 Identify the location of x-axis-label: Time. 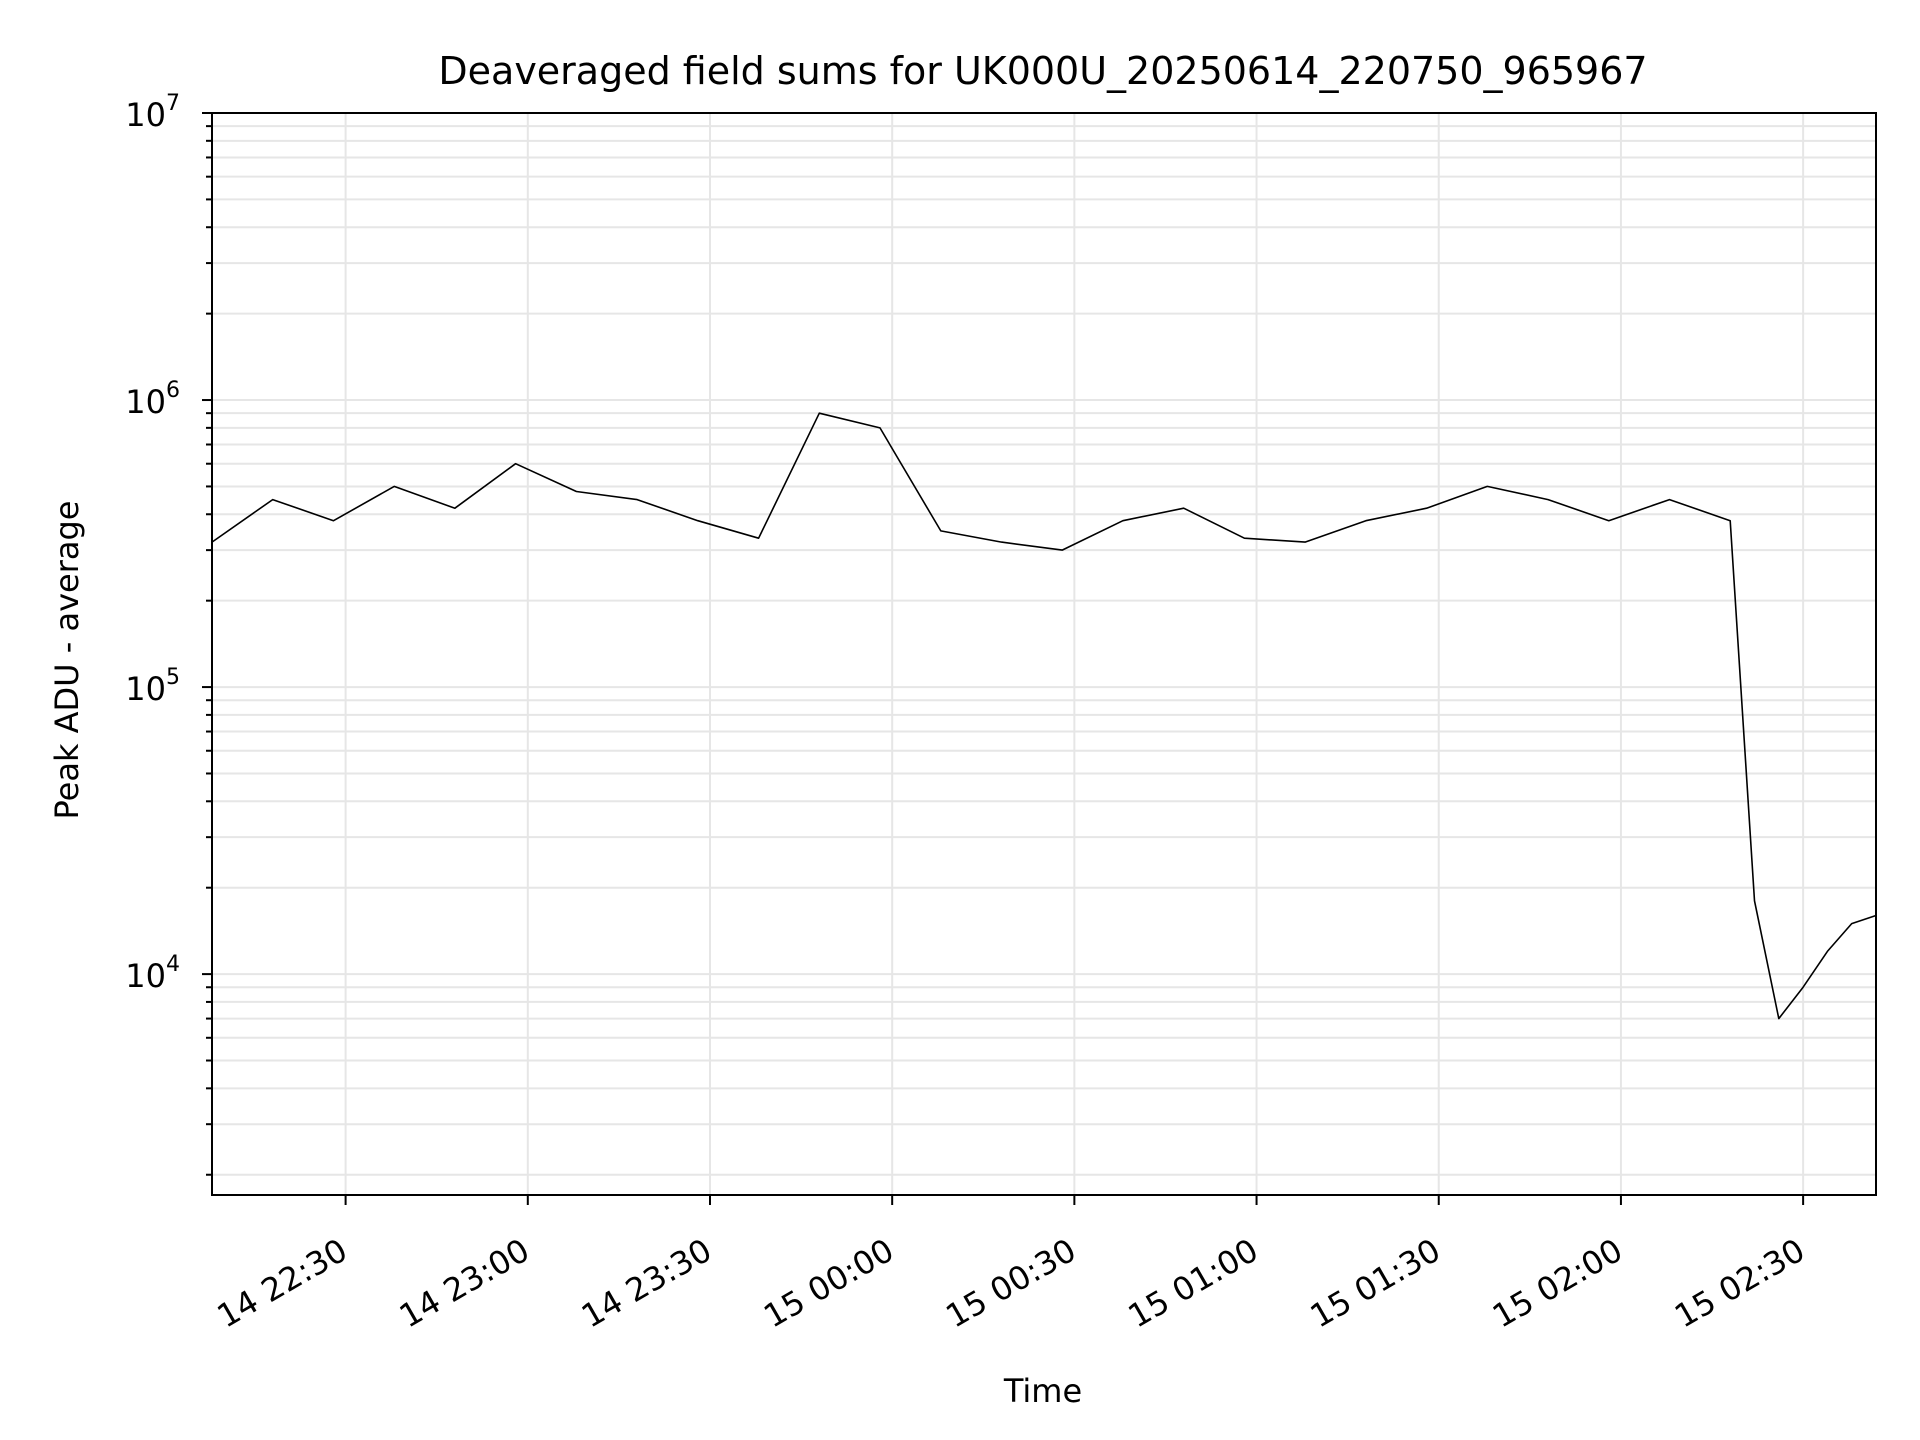
(1042, 1391).